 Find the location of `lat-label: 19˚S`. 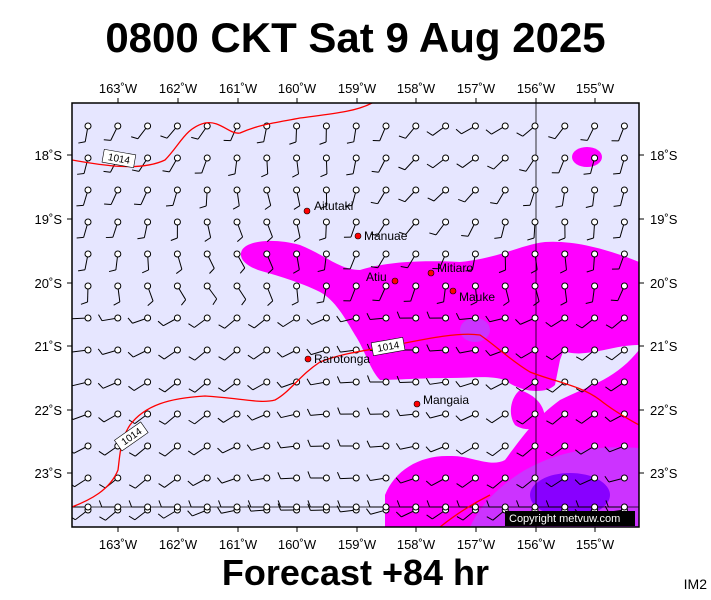

lat-label: 19˚S is located at coordinates (664, 219).